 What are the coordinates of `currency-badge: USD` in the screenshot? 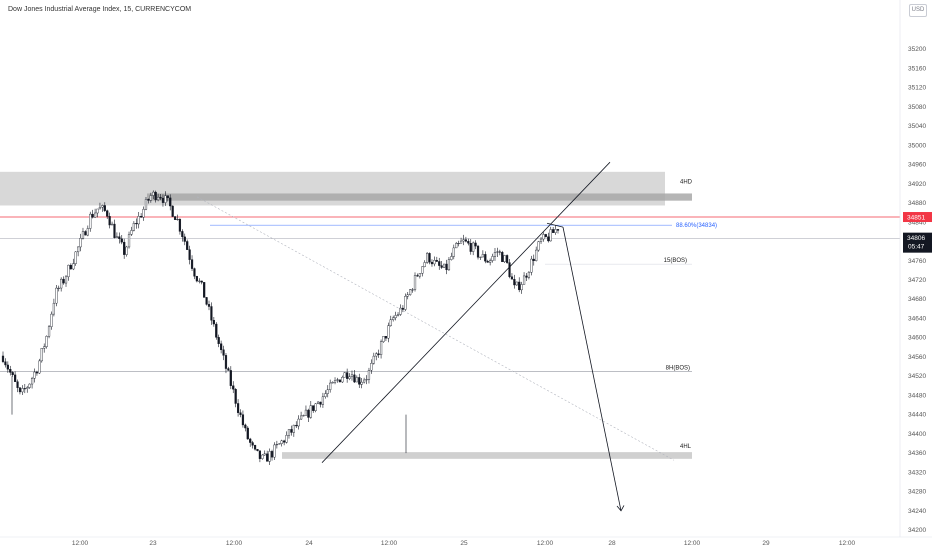 It's located at (918, 10).